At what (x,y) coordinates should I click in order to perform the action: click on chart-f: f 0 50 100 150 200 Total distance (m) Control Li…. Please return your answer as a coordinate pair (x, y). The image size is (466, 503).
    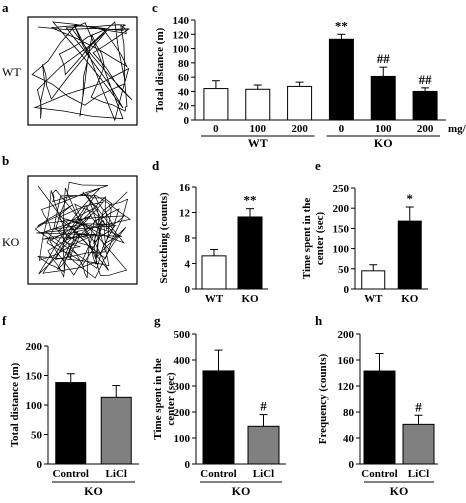
    Looking at the image, I should click on (70, 405).